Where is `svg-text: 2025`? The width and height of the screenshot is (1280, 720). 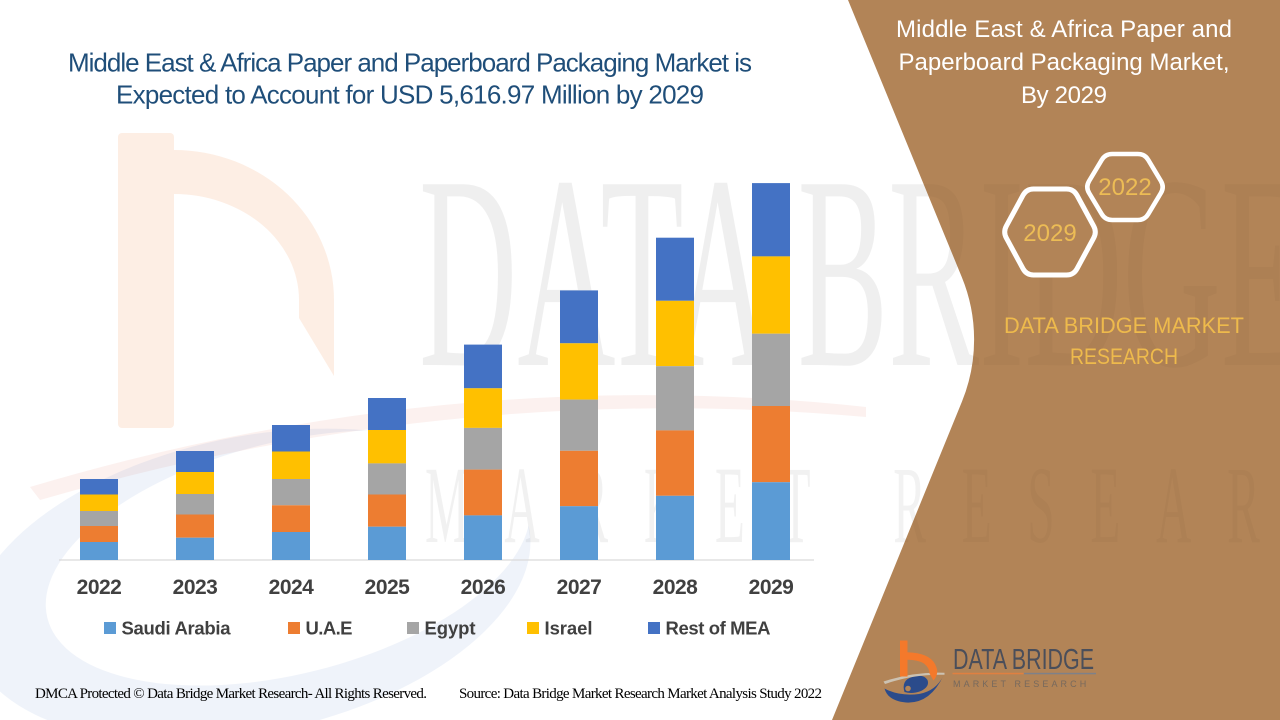 svg-text: 2025 is located at coordinates (388, 587).